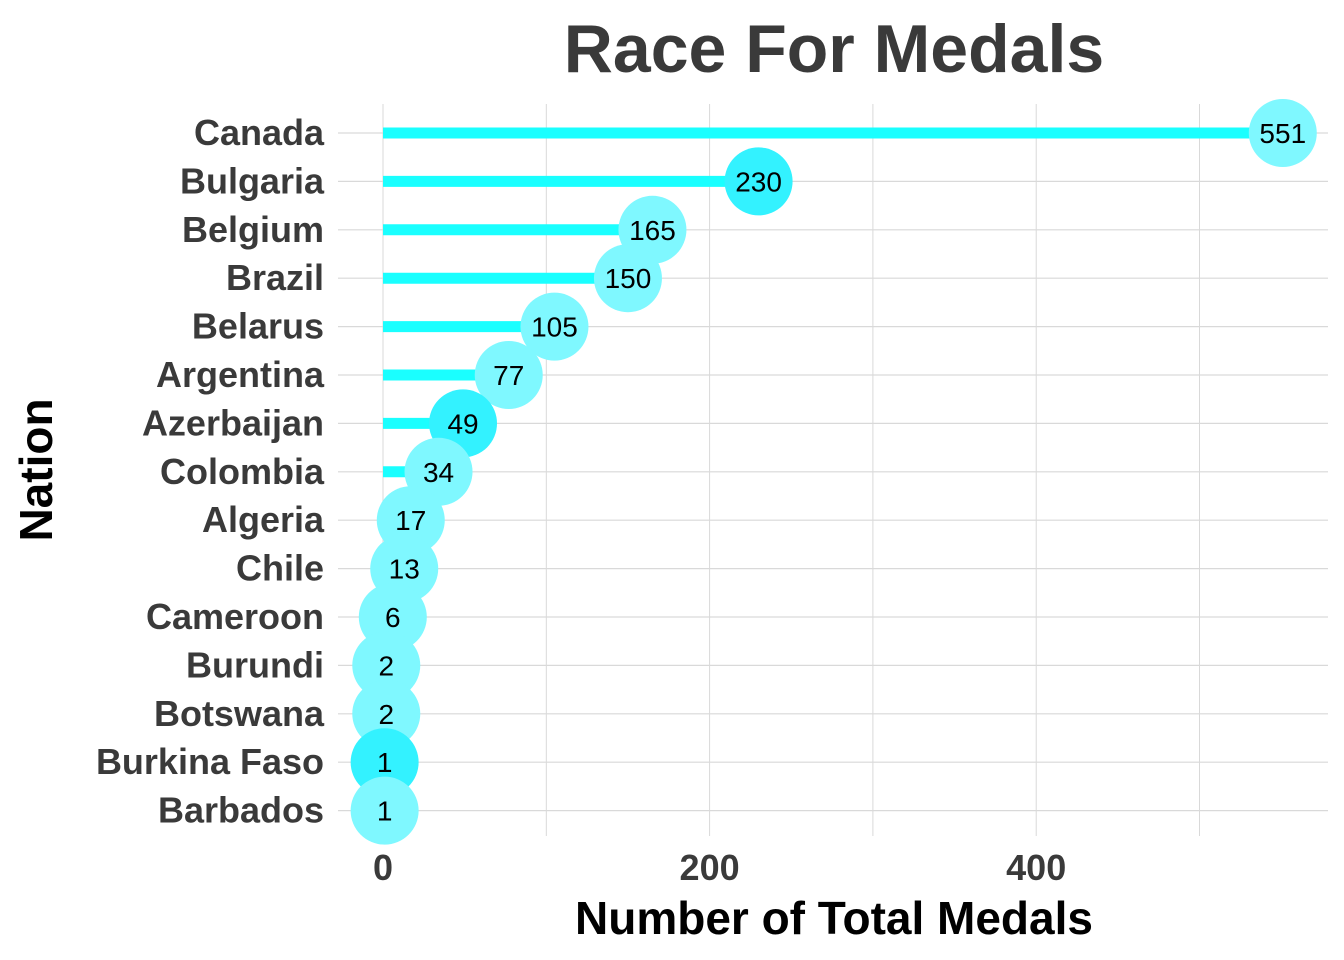  What do you see at coordinates (36, 469) in the screenshot?
I see `y-axis-title: Nation` at bounding box center [36, 469].